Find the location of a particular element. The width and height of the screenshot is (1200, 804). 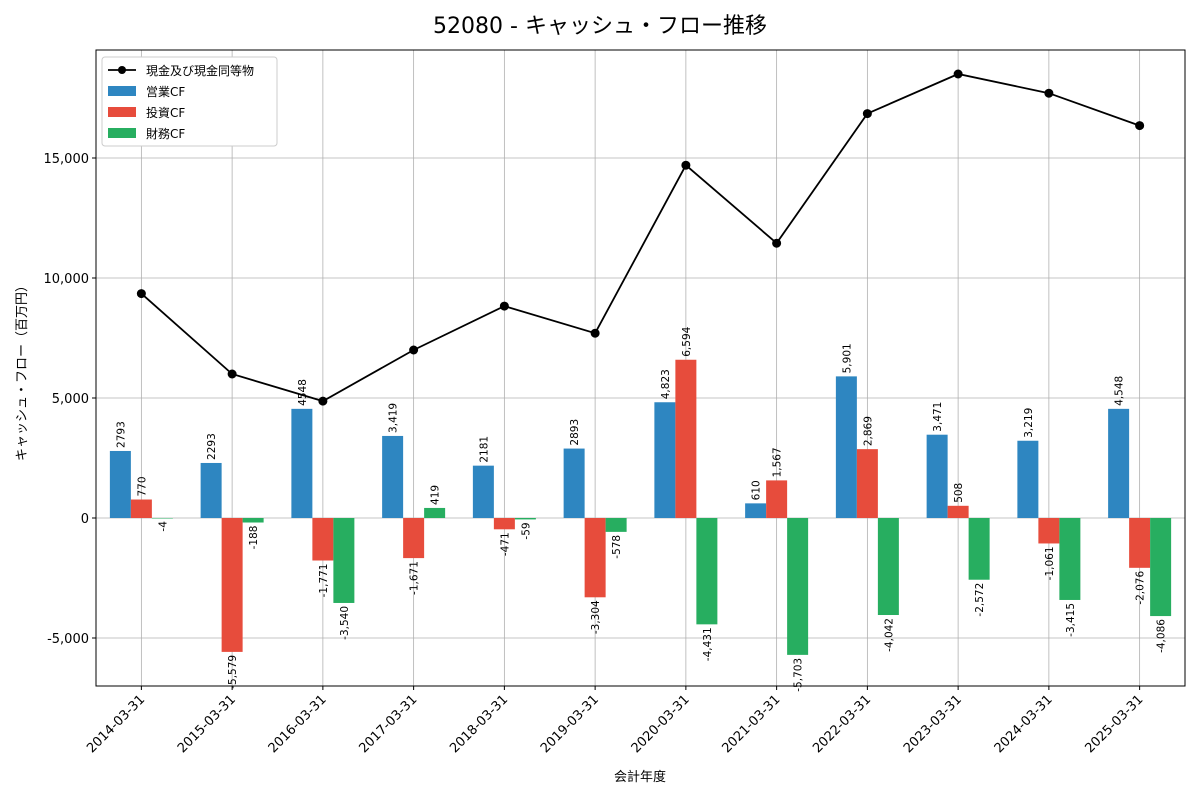

bar-value-label: 6,594 is located at coordinates (687, 341).